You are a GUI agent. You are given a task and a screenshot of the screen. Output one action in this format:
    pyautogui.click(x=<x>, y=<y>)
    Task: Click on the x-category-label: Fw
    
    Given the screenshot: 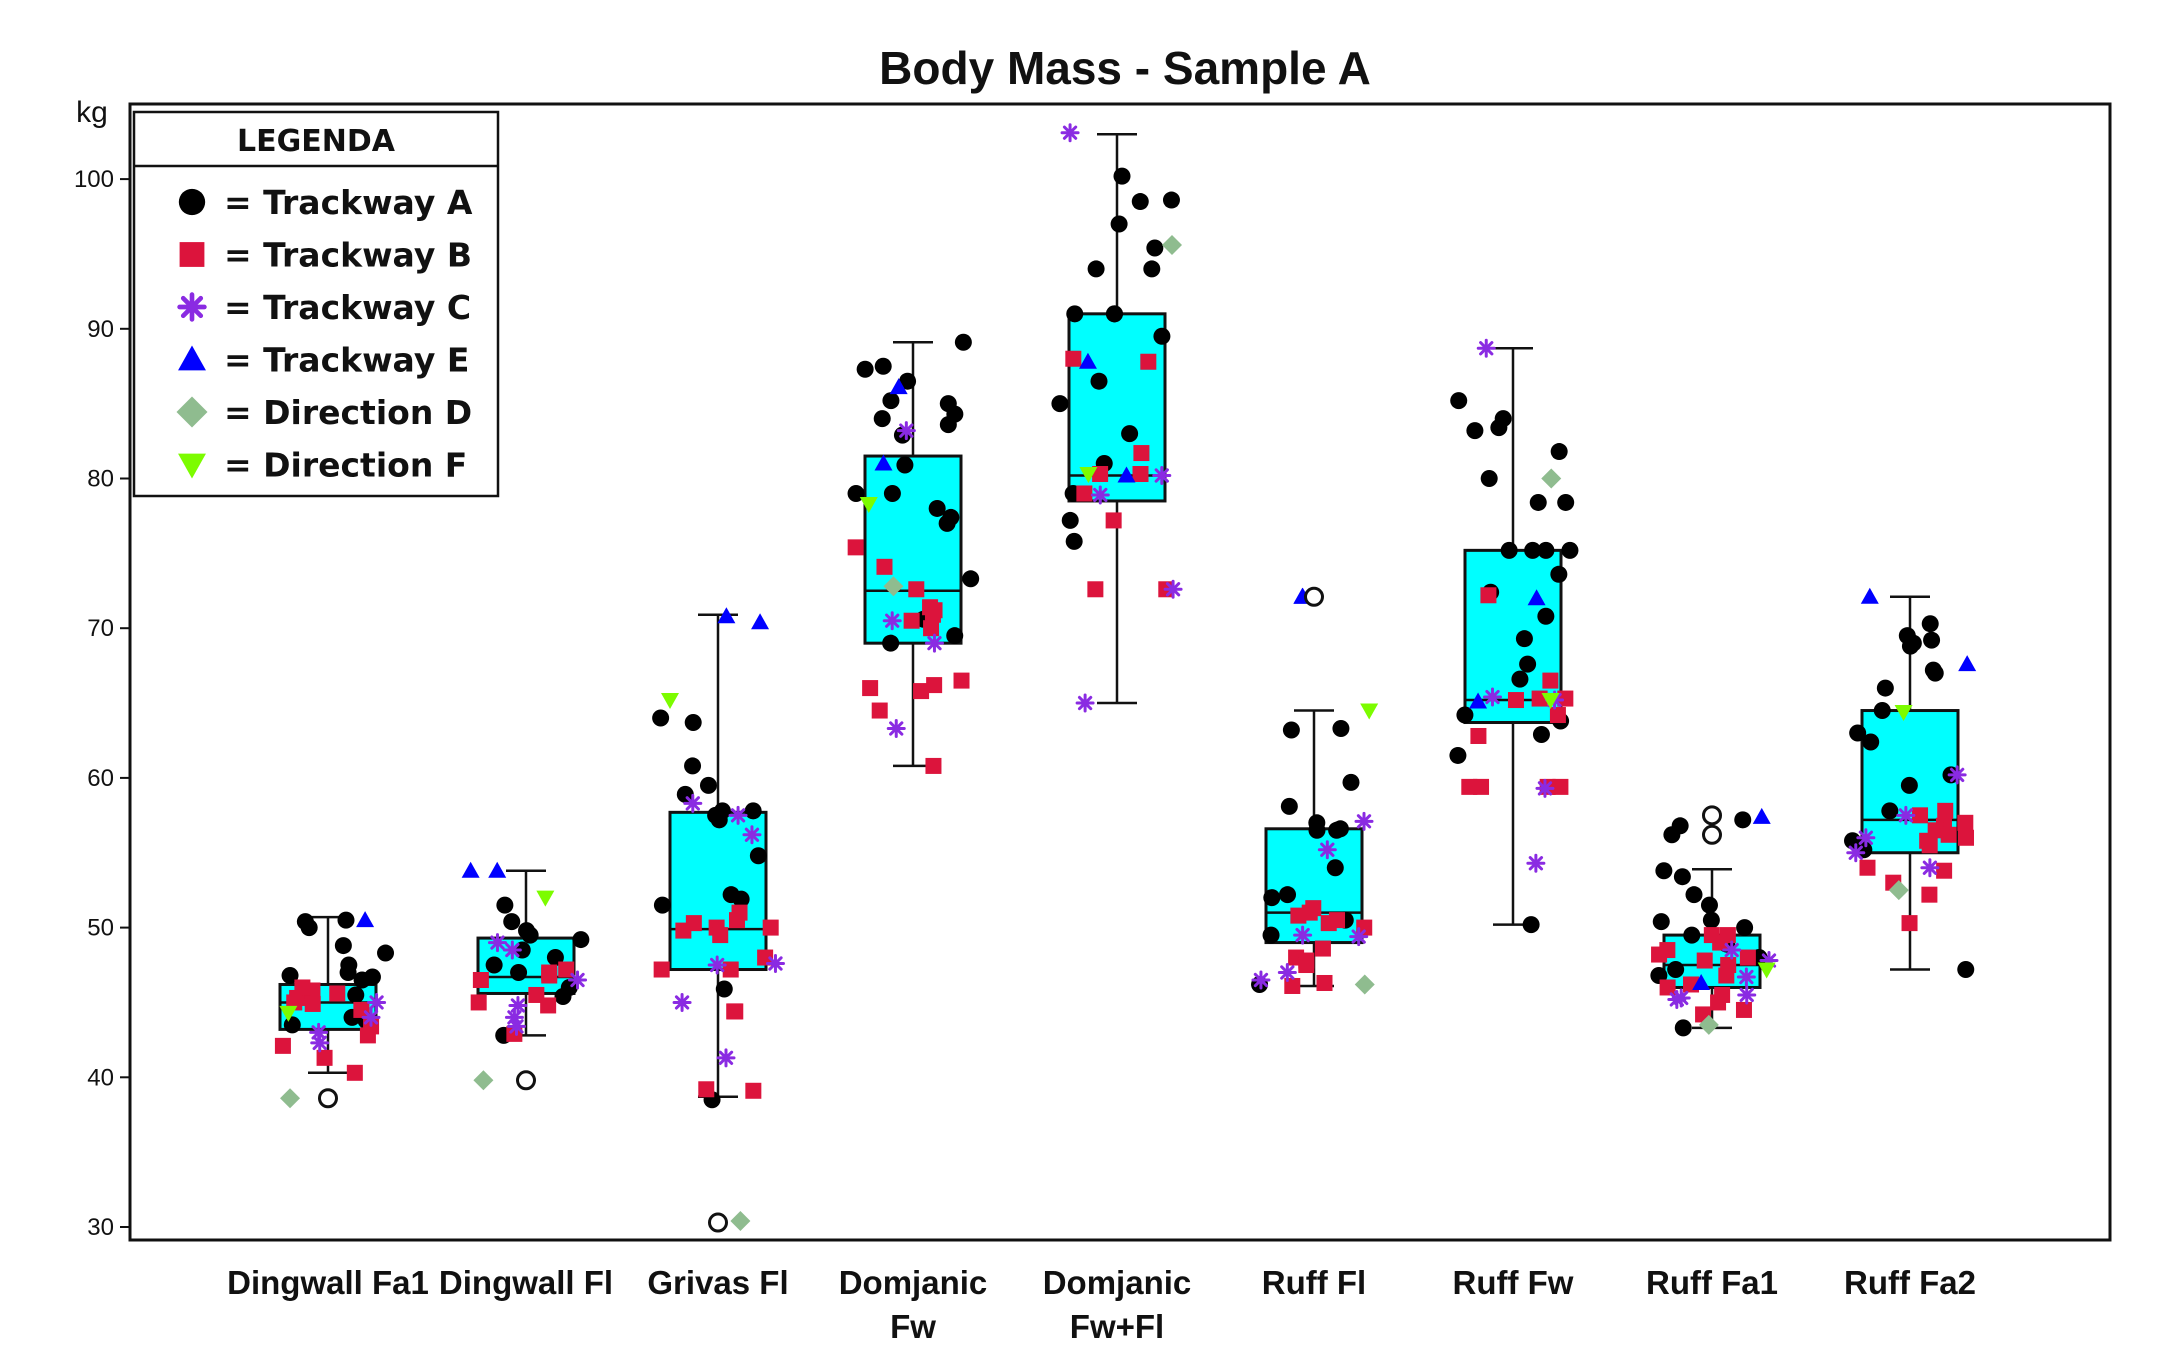 What is the action you would take?
    pyautogui.click(x=913, y=1326)
    